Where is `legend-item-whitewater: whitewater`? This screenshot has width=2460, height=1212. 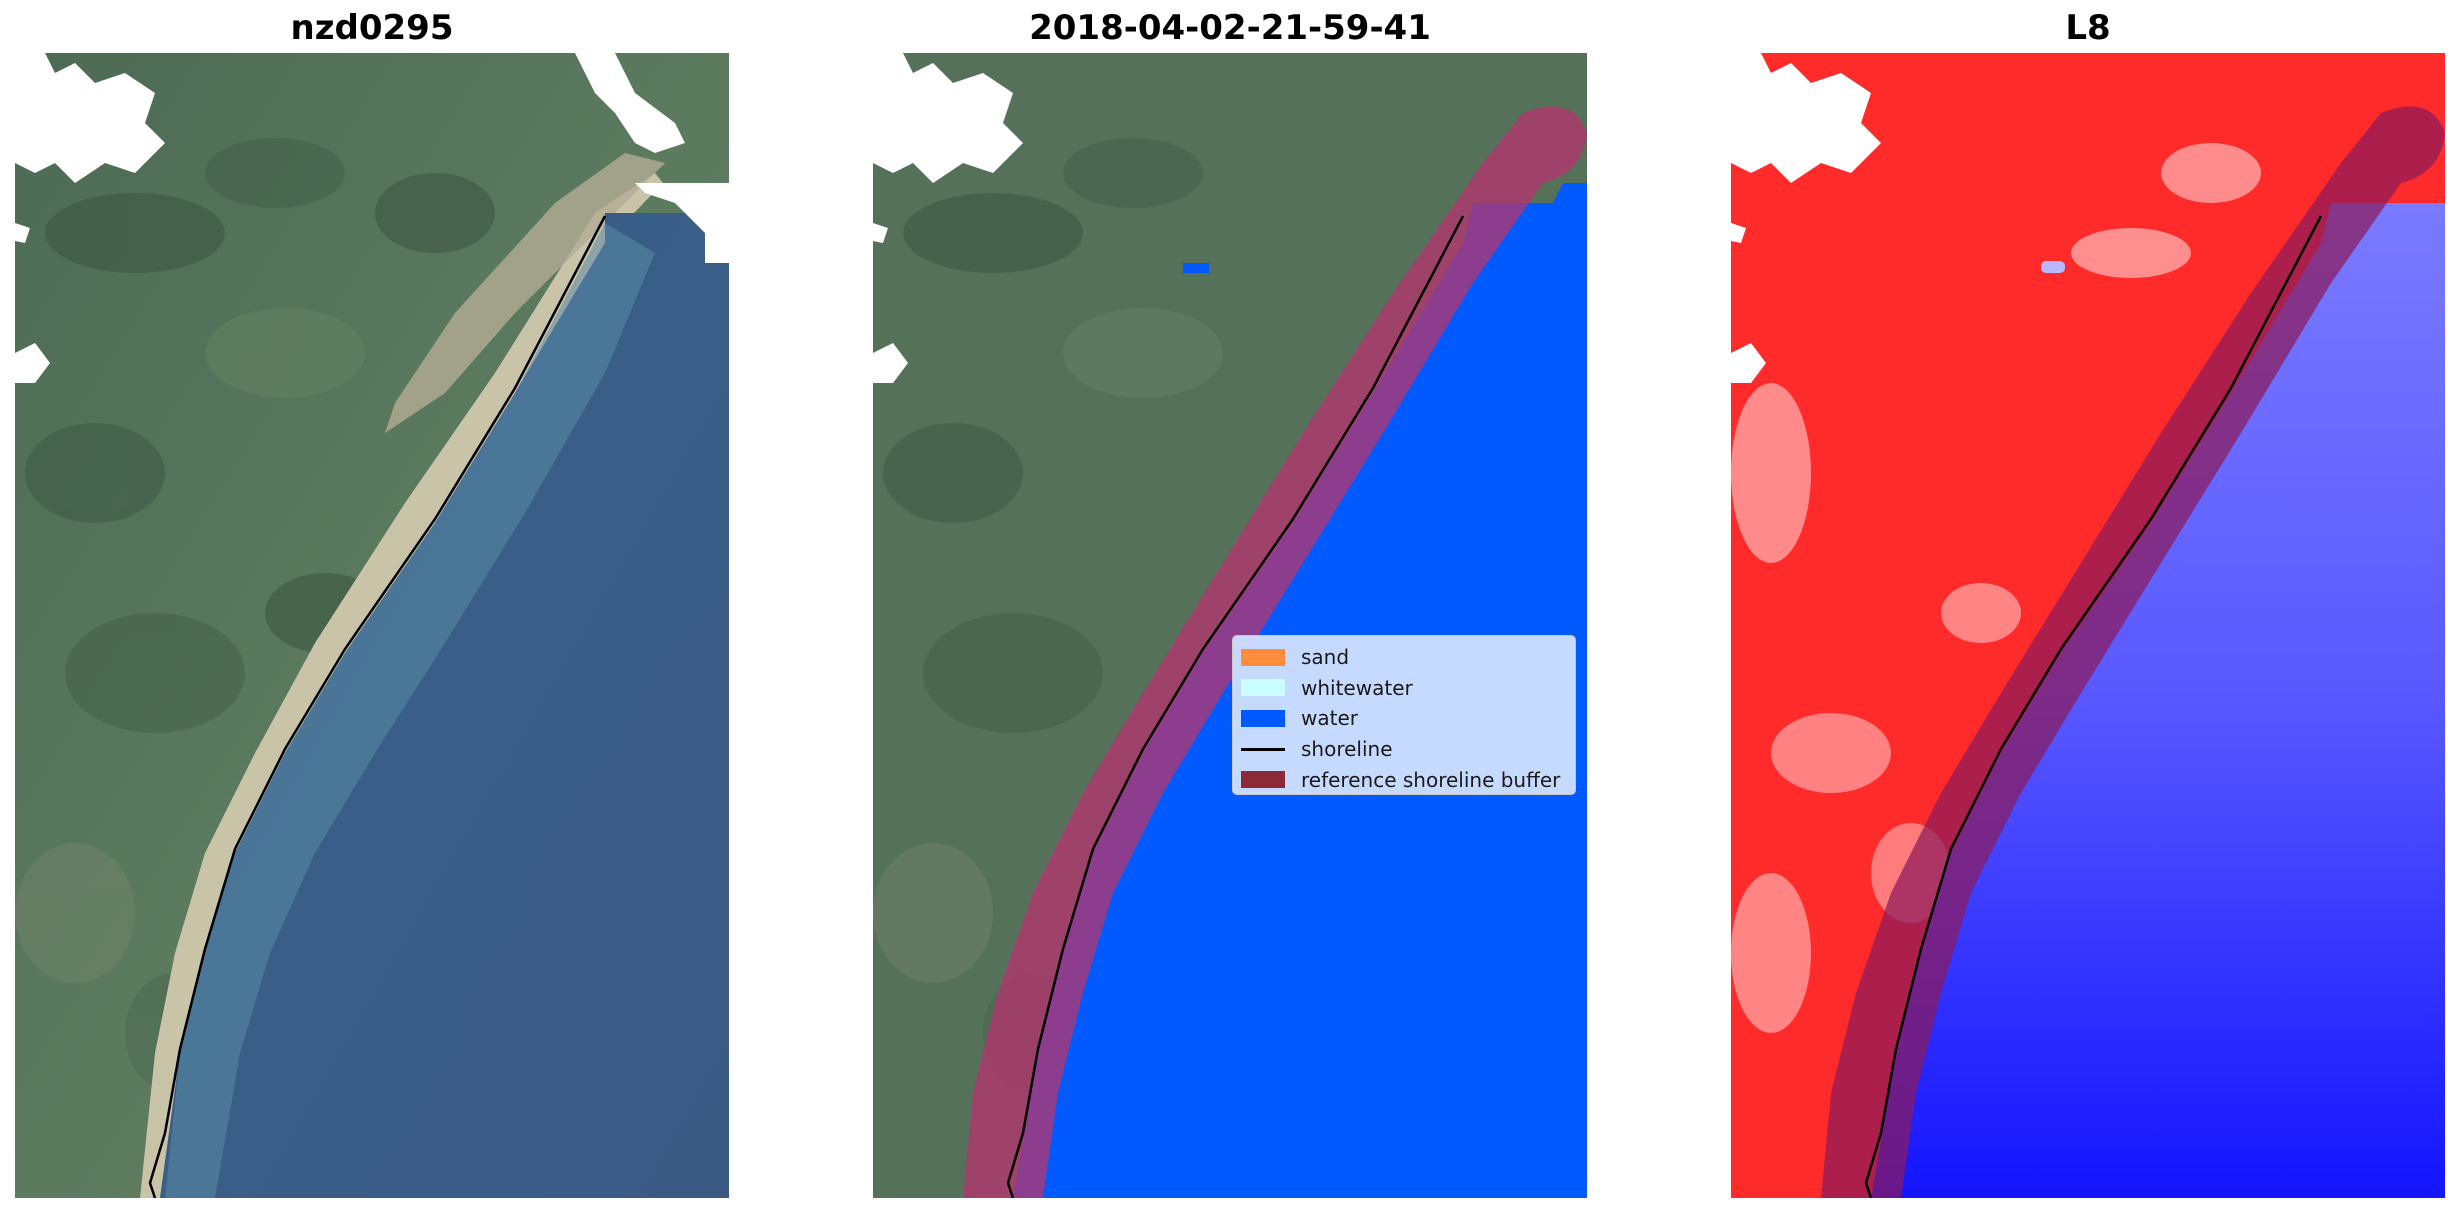
legend-item-whitewater: whitewater is located at coordinates (1404, 688).